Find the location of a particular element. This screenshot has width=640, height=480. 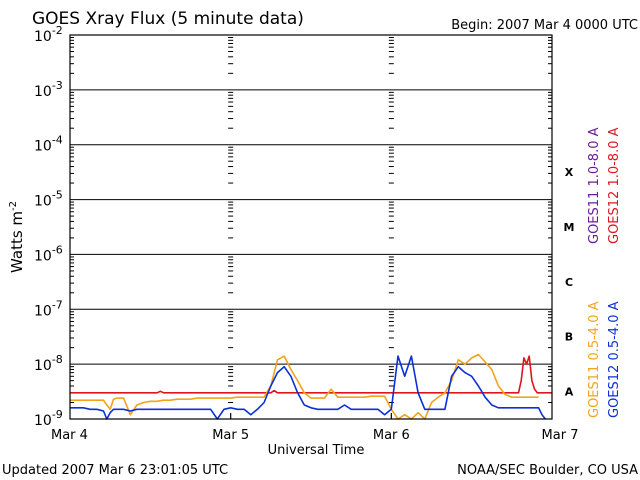

y-tick-label: 10⁻⁷ is located at coordinates (48, 308).